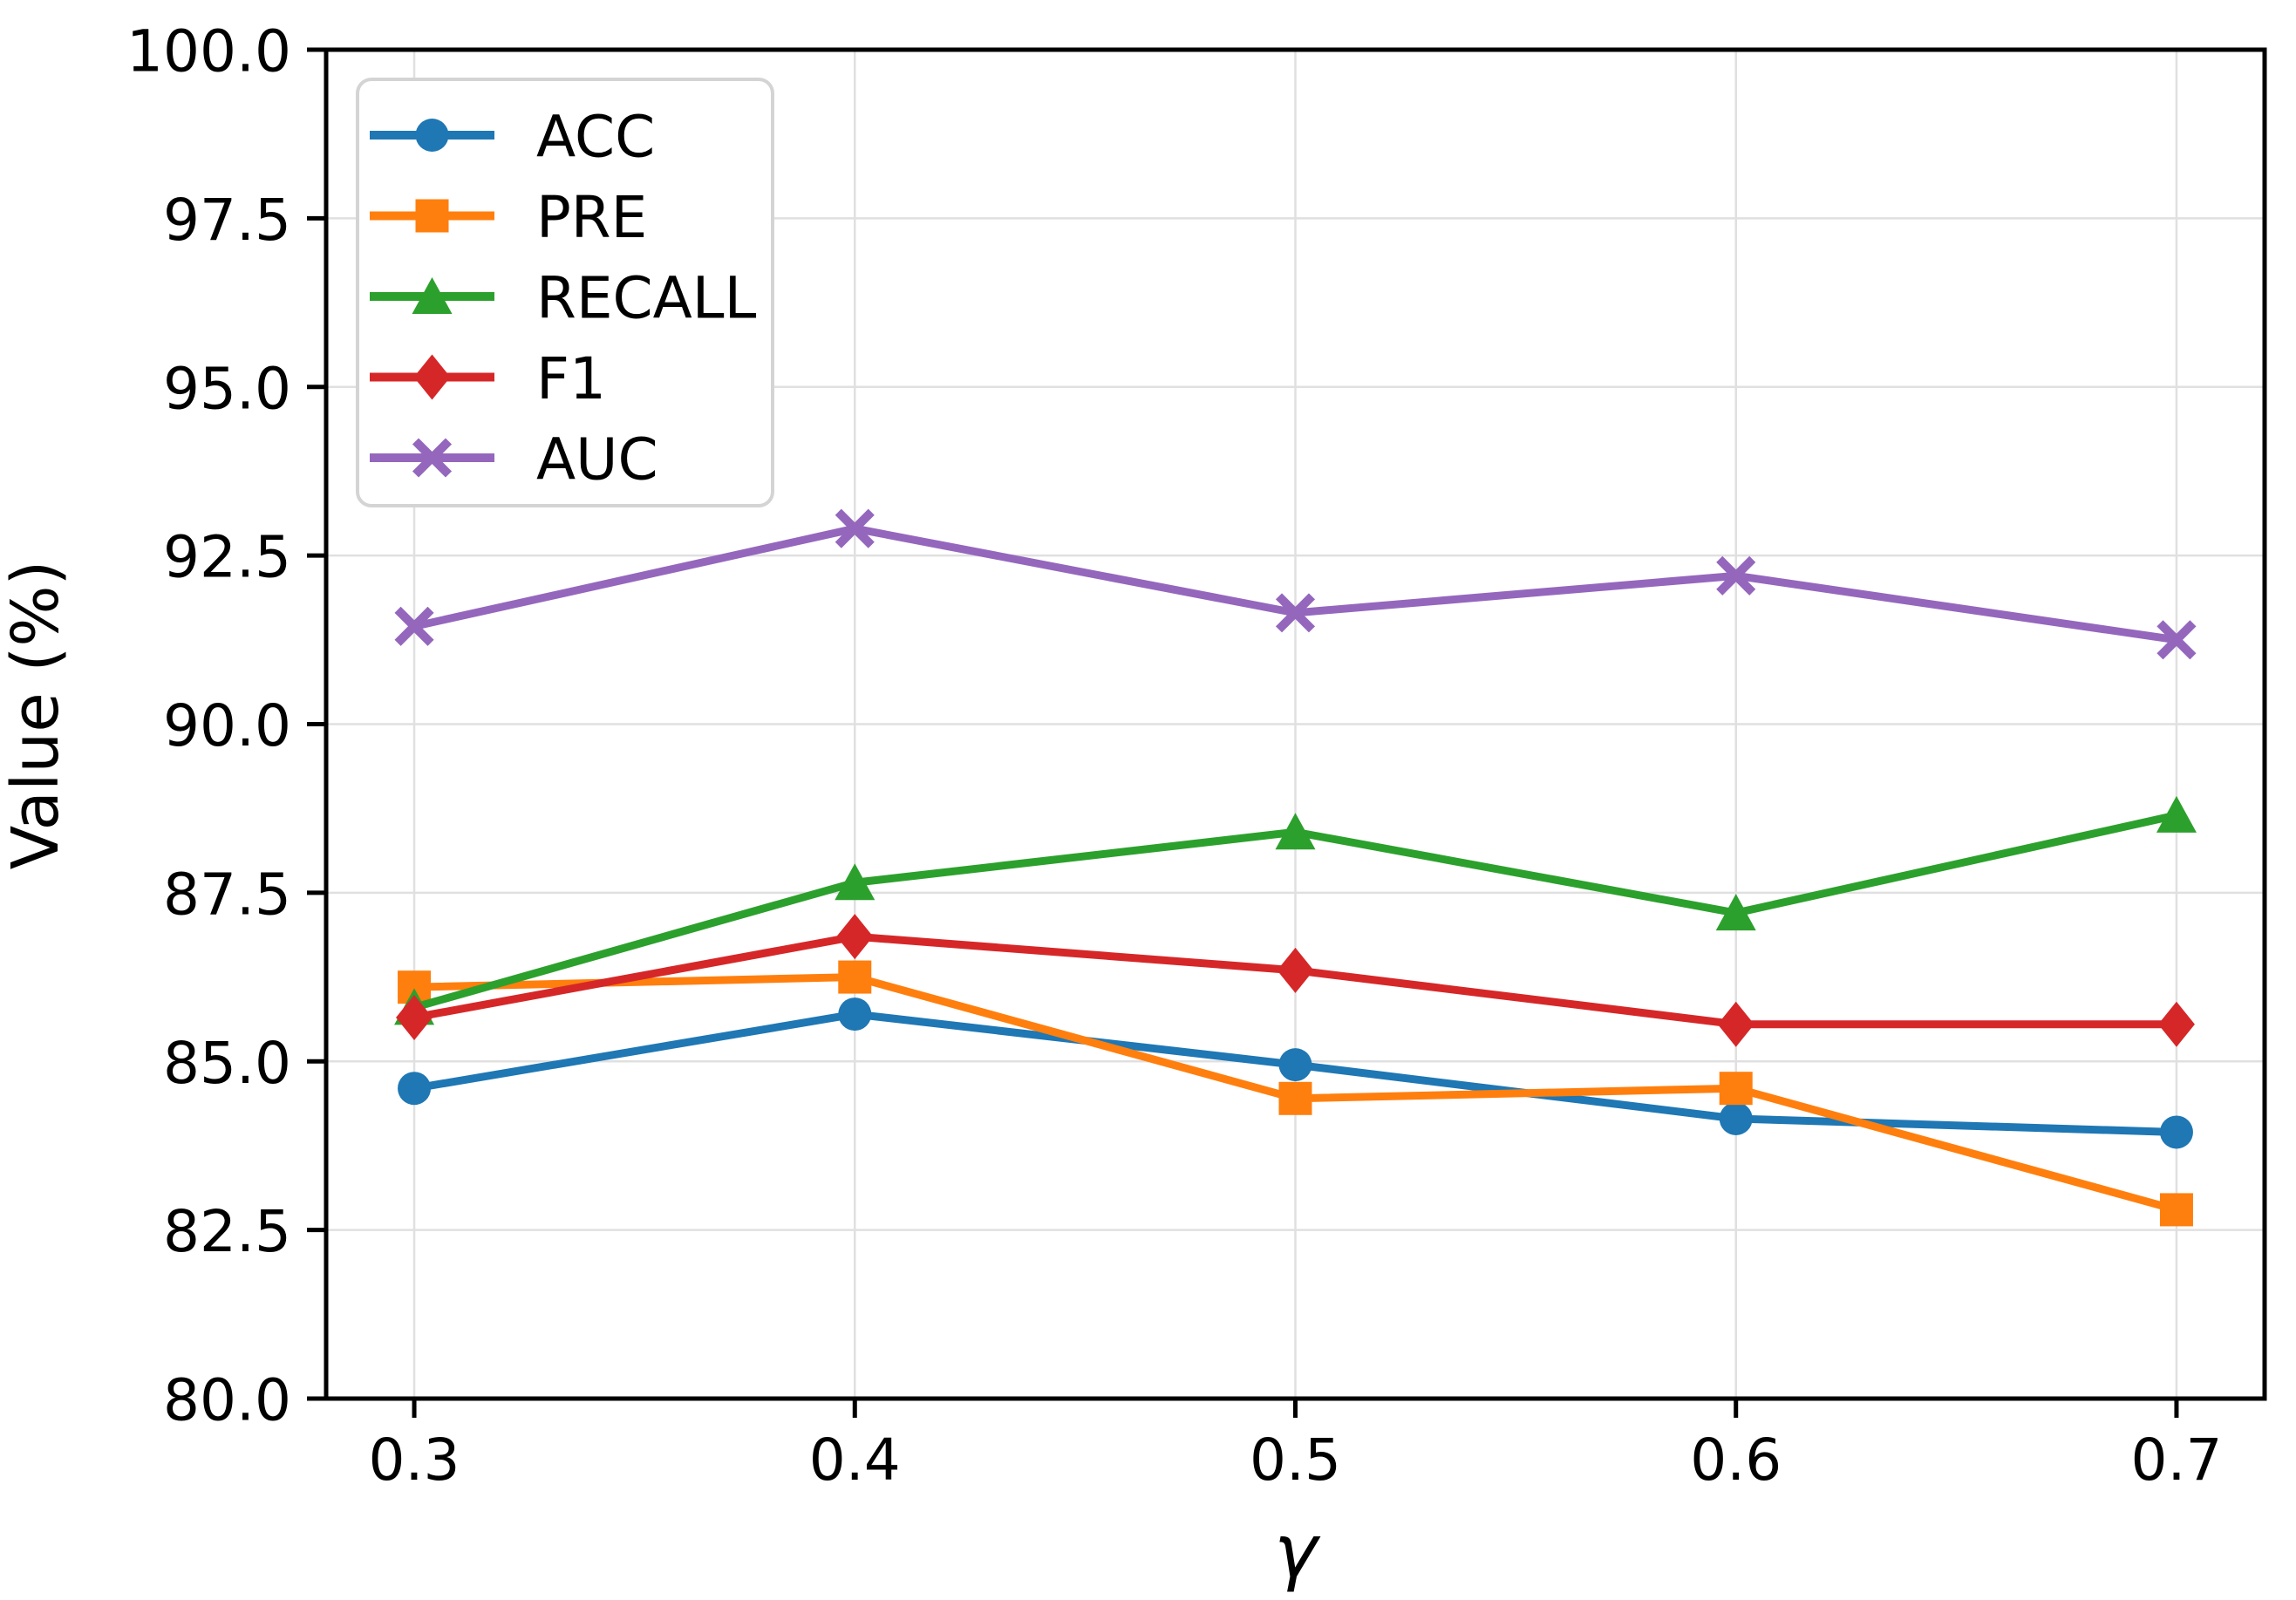 This screenshot has width=2296, height=1600. What do you see at coordinates (227, 725) in the screenshot?
I see `y-tick-label: 90.0` at bounding box center [227, 725].